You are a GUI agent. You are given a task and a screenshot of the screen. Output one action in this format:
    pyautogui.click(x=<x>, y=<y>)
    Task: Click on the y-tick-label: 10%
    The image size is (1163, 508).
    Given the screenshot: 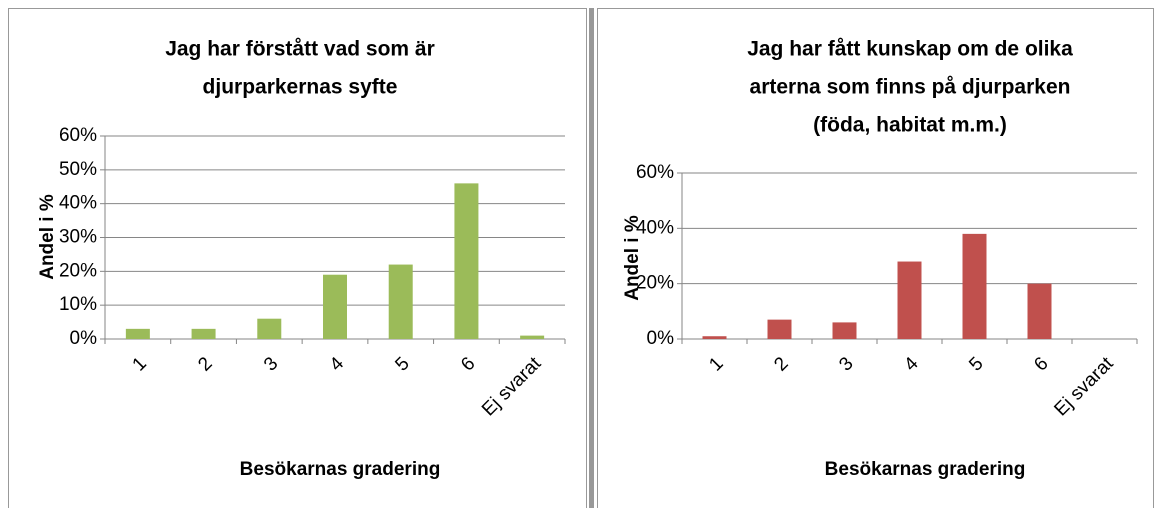 What is the action you would take?
    pyautogui.click(x=78, y=304)
    